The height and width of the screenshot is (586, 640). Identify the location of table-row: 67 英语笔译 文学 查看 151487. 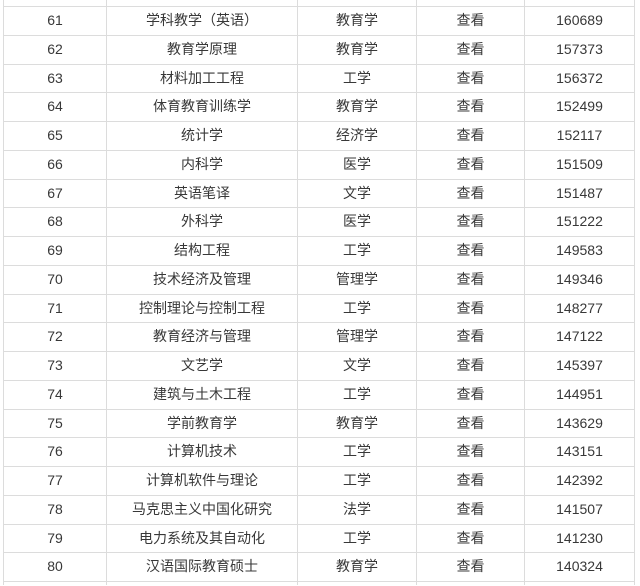
(319, 194).